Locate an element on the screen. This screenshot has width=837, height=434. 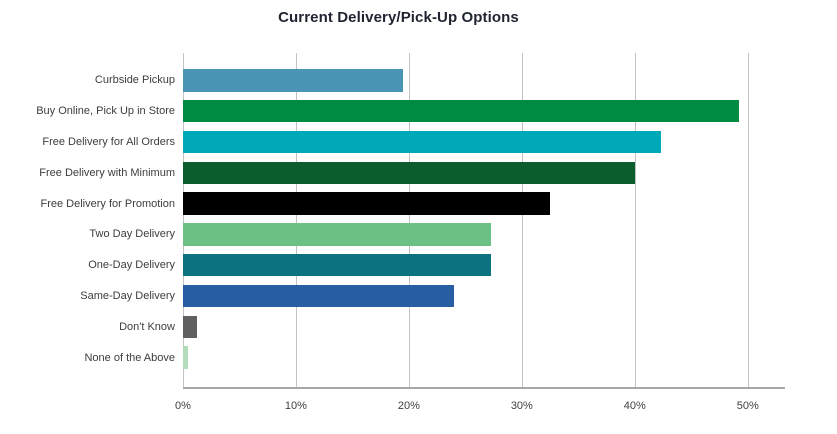
chart-row: Curbside Pickup is located at coordinates (392, 80).